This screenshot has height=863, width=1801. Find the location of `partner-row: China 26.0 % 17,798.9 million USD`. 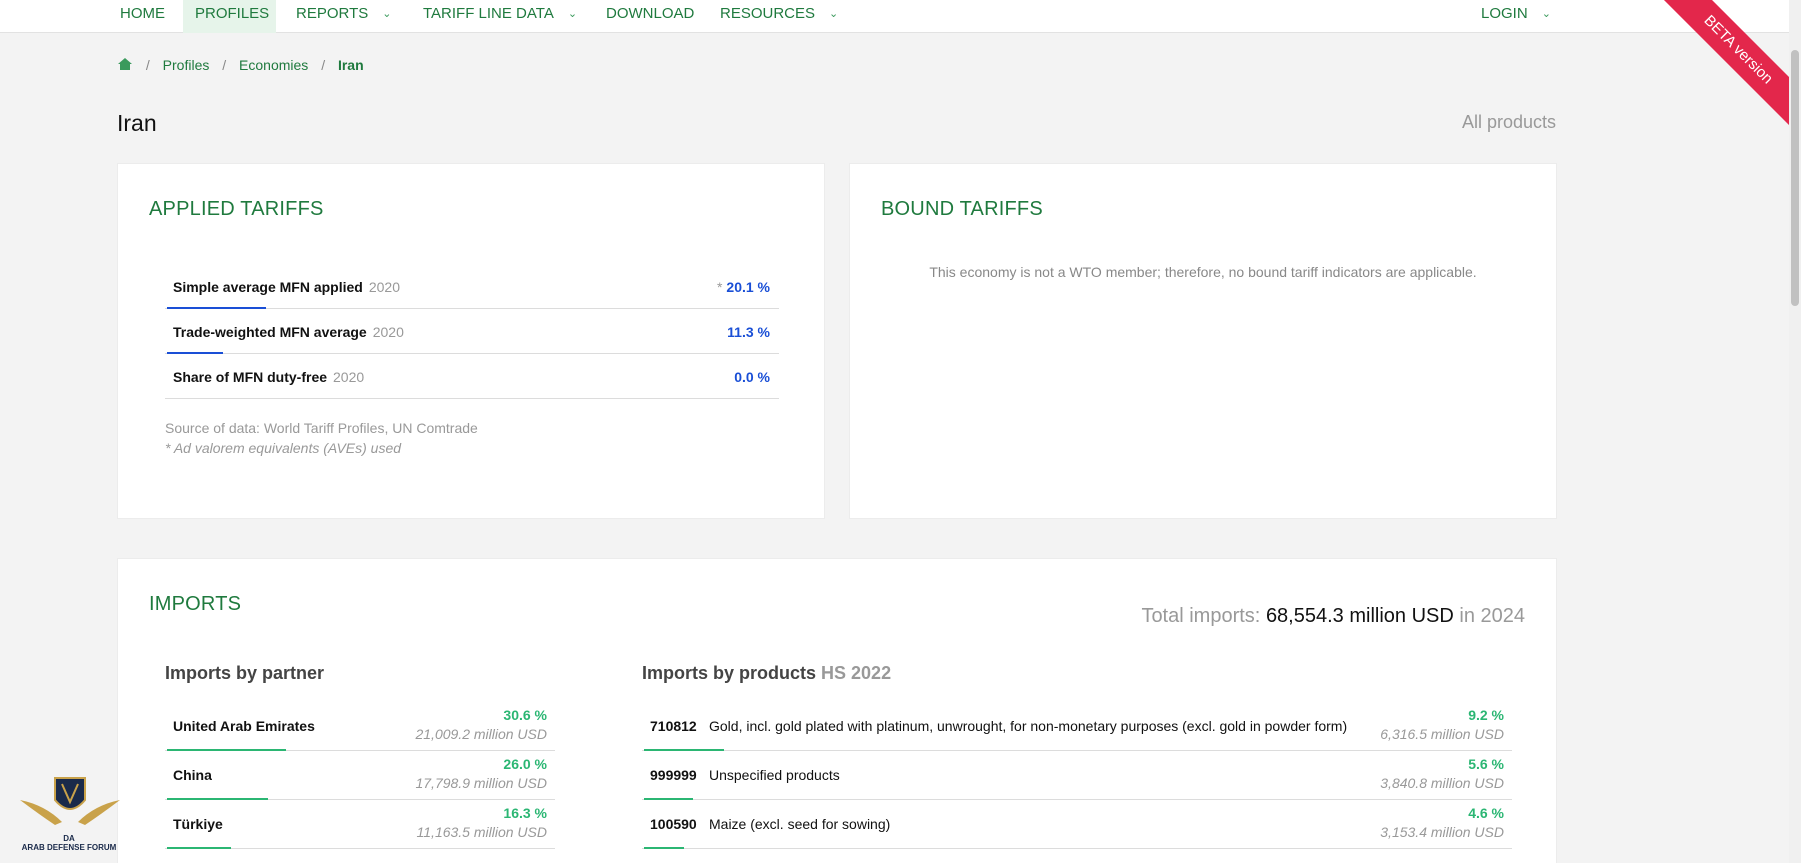

partner-row: China 26.0 % 17,798.9 million USD is located at coordinates (360, 775).